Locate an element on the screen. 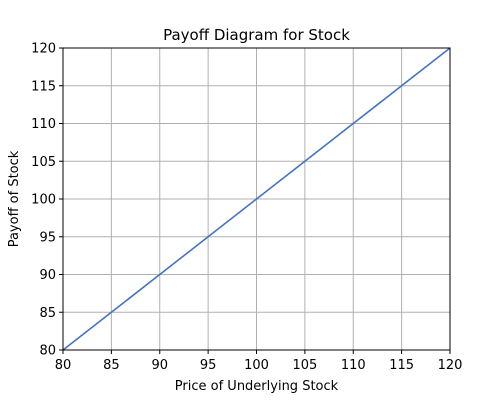 The width and height of the screenshot is (500, 400). x-tick-label: 110 is located at coordinates (353, 365).